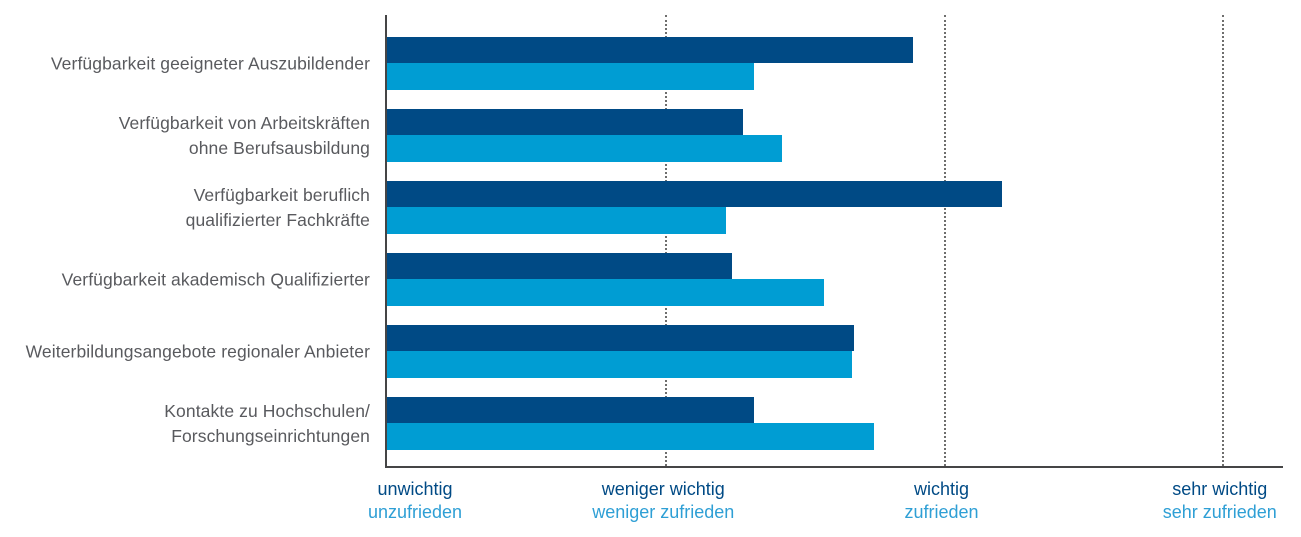 The image size is (1301, 537). I want to click on category-label-line: Verfügbarkeit geeigneter Auszubildender, so click(210, 63).